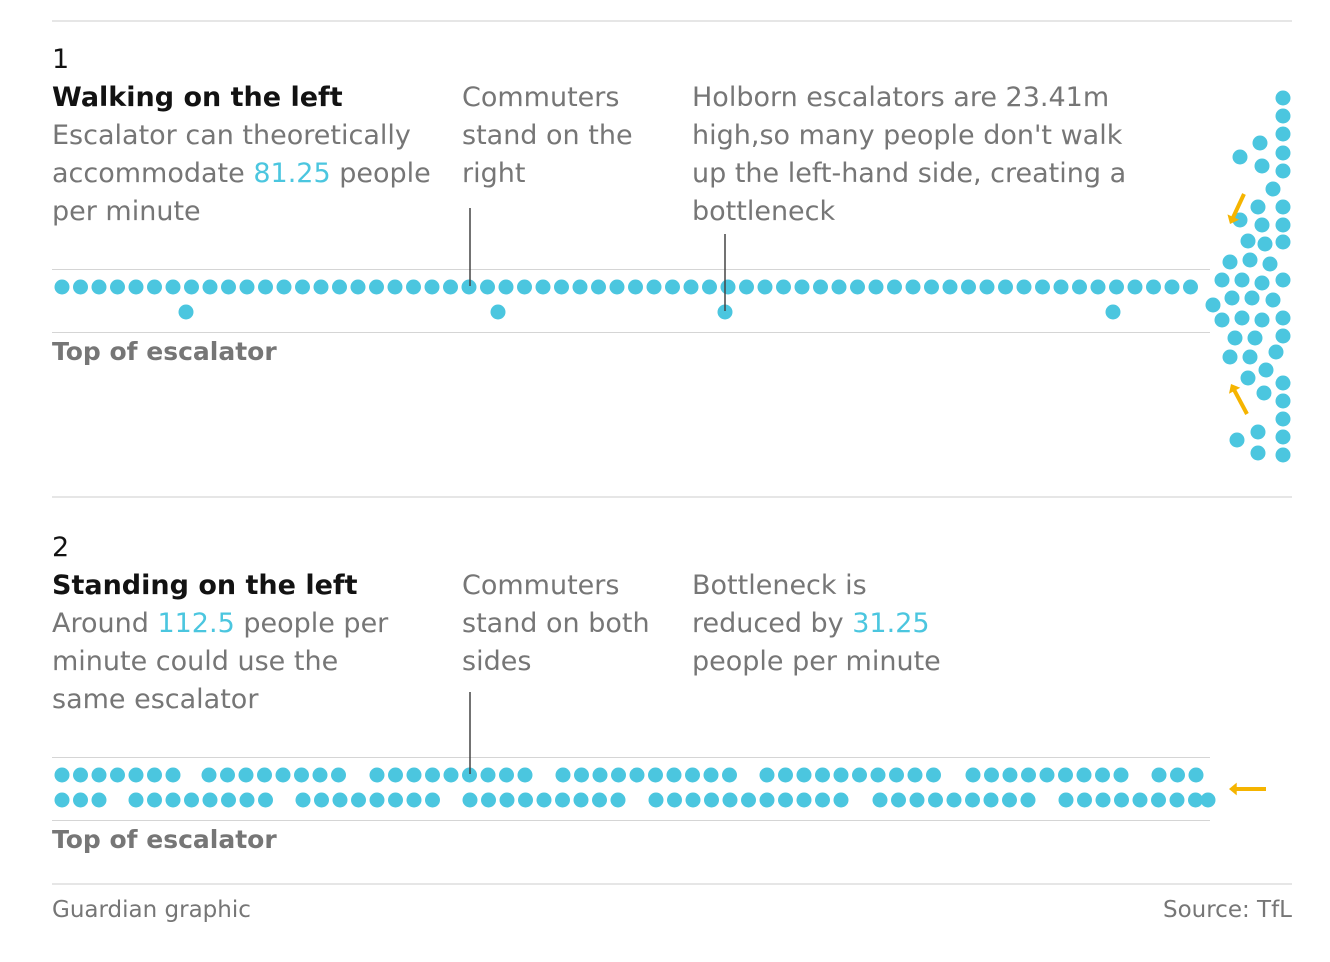  I want to click on panel2-lane-top-line, so click(631, 757).